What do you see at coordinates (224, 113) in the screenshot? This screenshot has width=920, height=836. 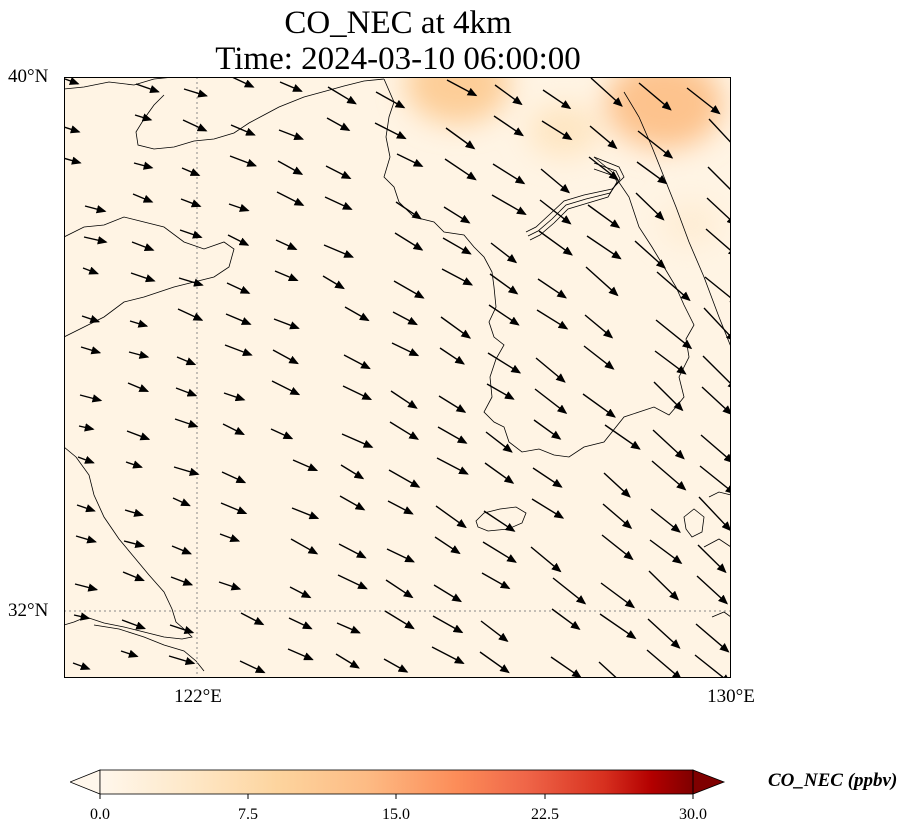 I see `coastline-liaodong` at bounding box center [224, 113].